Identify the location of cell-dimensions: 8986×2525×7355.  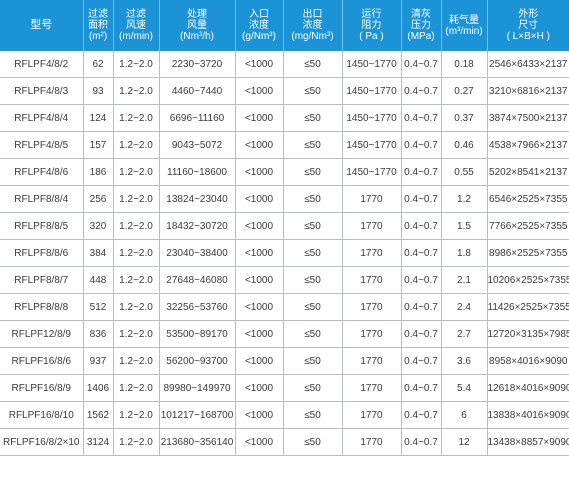
(528, 253).